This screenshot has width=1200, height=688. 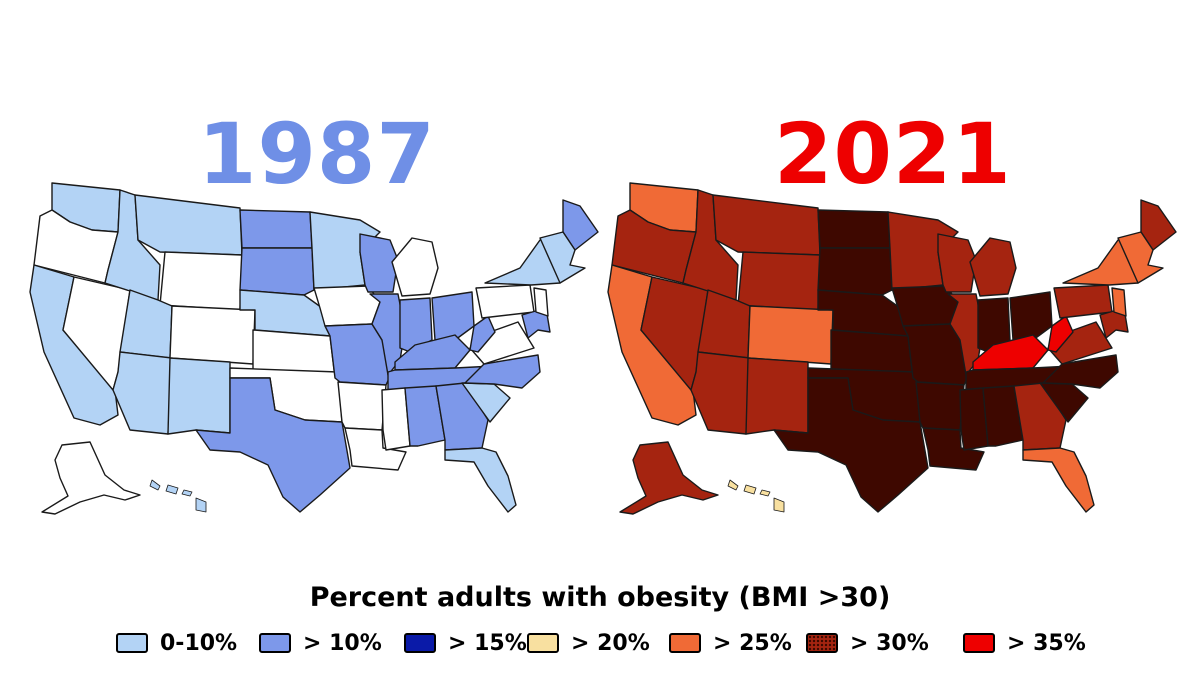 I want to click on legend-label: > 20%, so click(x=610, y=643).